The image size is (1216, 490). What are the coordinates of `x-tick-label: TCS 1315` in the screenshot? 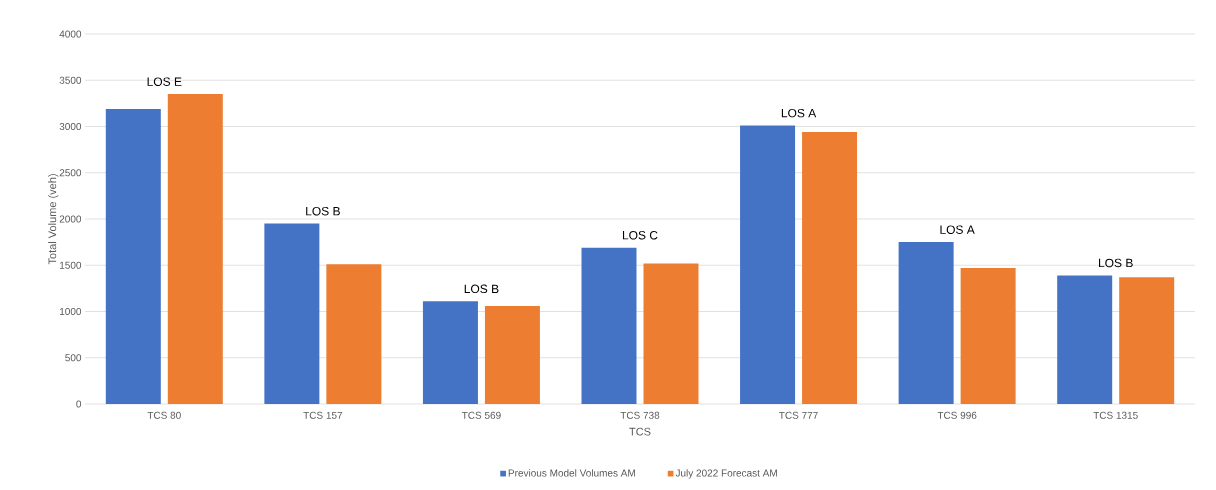 It's located at (1115, 415).